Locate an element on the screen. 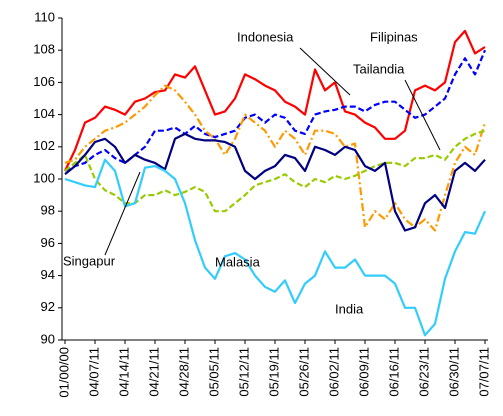 The width and height of the screenshot is (503, 416). x-tick-label: 06/09/11 is located at coordinates (363, 372).